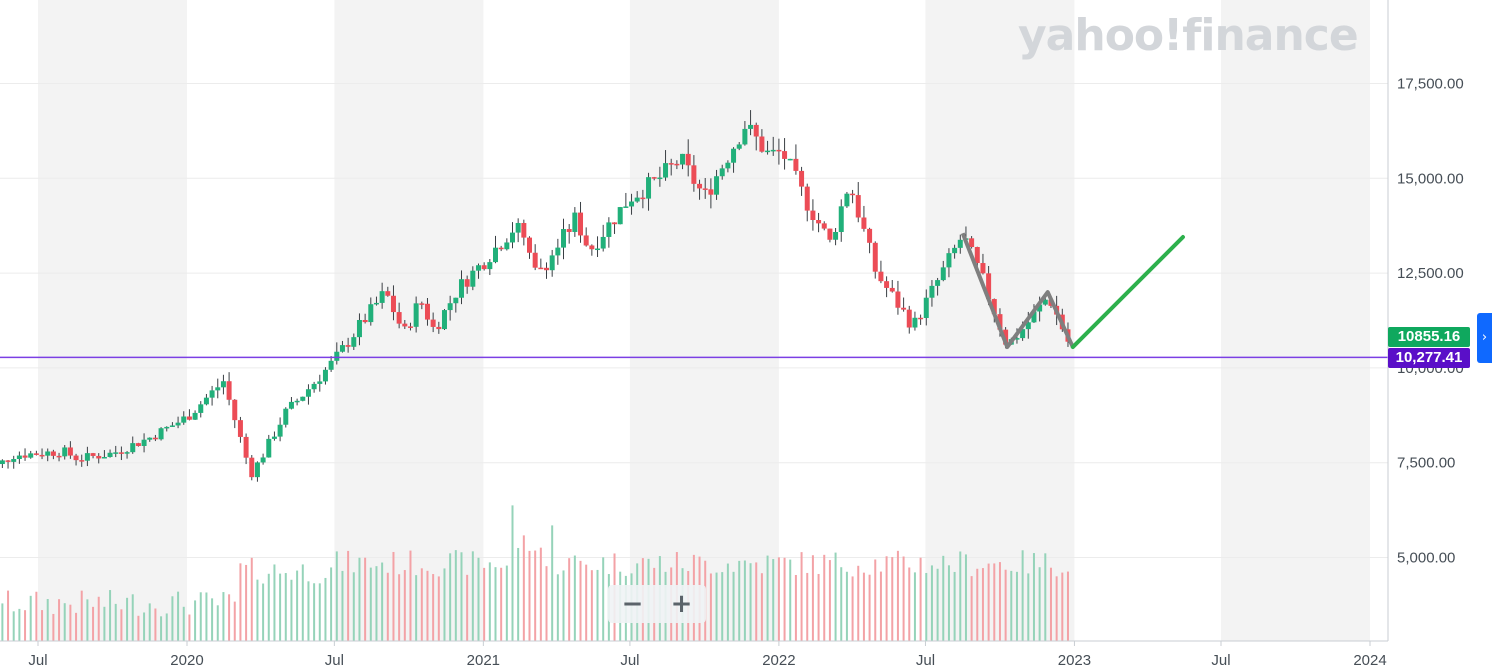 This screenshot has height=672, width=1492. I want to click on x-tick-label: 2023, so click(1074, 660).